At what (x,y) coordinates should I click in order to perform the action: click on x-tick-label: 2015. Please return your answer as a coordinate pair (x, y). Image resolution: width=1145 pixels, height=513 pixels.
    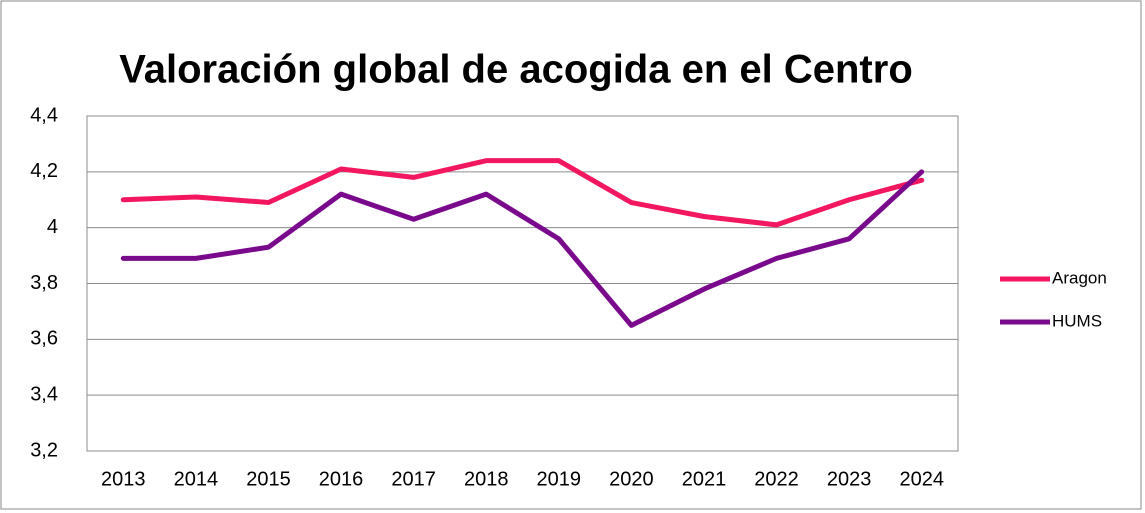
    Looking at the image, I should click on (268, 479).